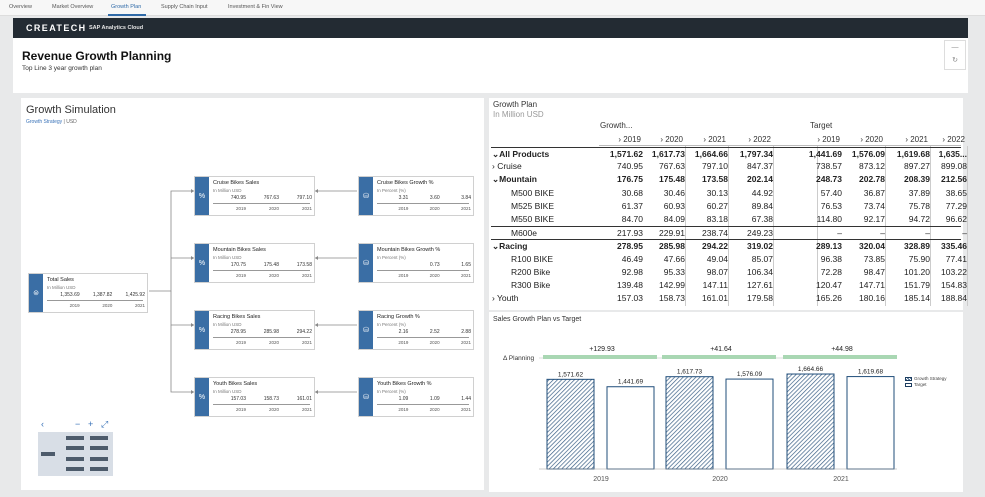 The height and width of the screenshot is (497, 985). I want to click on table-cell: 83.18, so click(717, 219).